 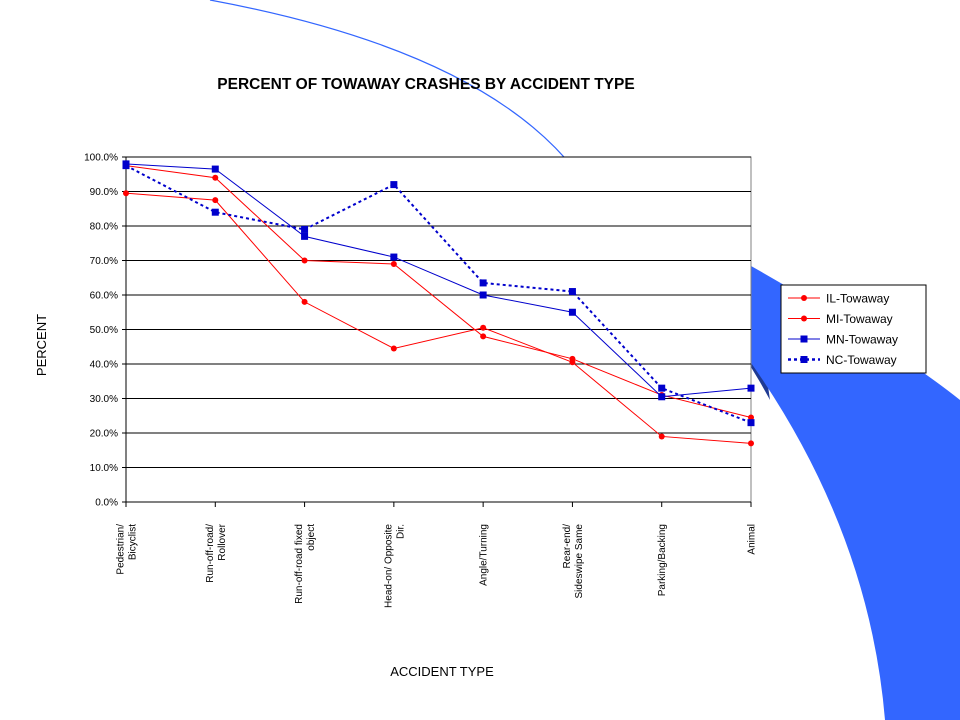 I want to click on x-category-label: Parking/Backing, so click(x=662, y=560).